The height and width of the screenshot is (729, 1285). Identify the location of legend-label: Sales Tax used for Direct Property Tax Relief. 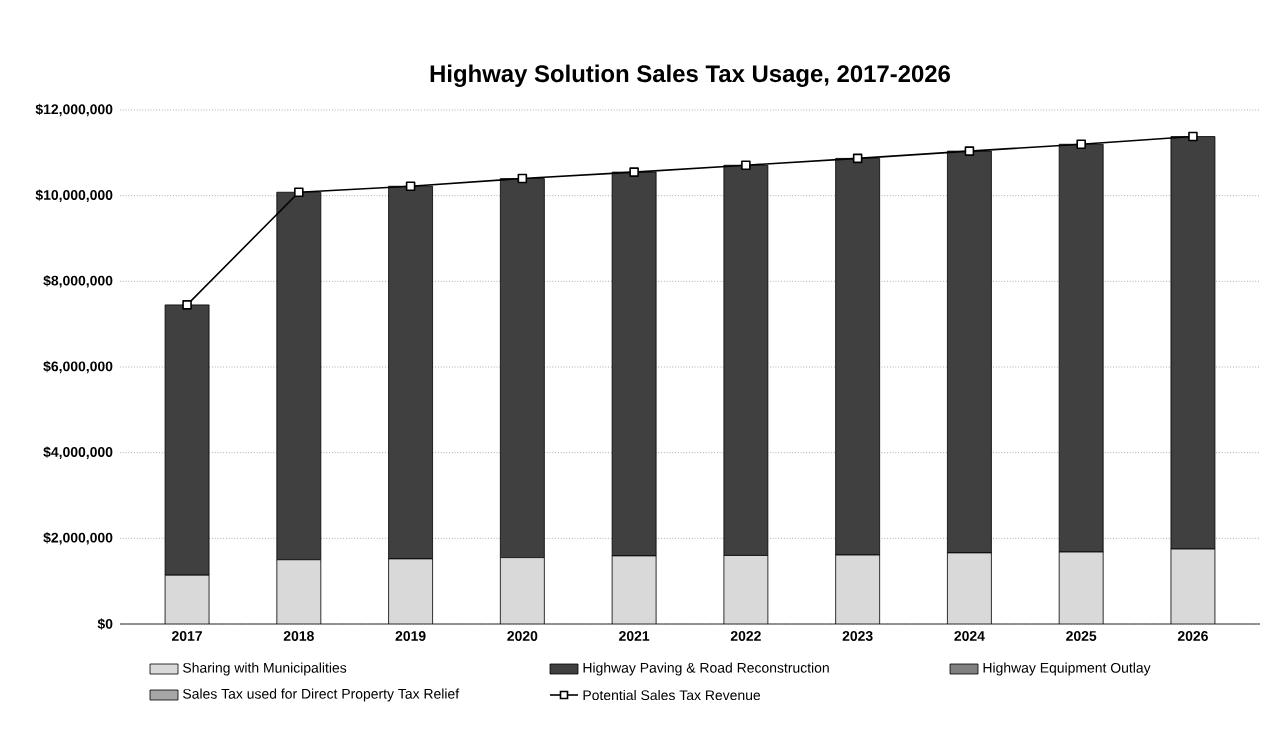
(321, 695).